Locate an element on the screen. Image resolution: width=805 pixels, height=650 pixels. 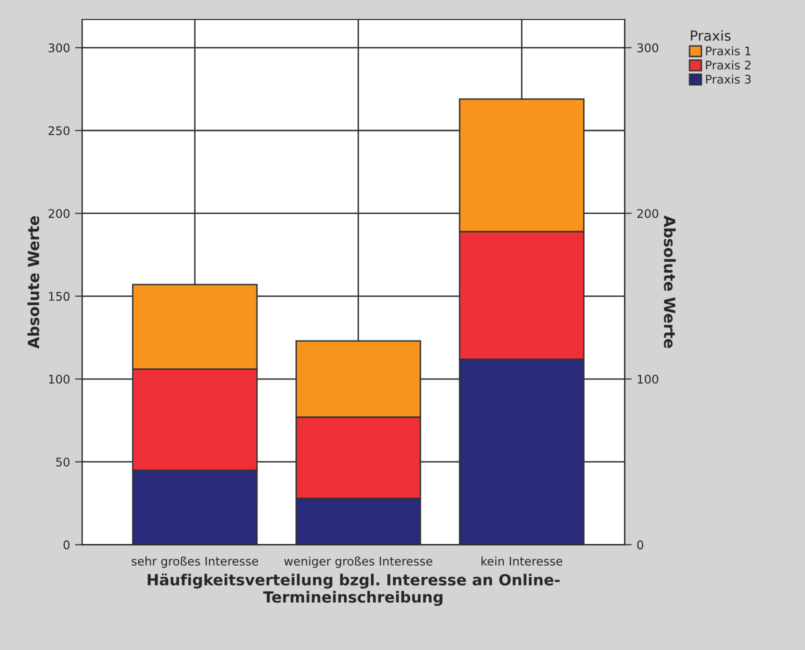
legend-title: Praxis is located at coordinates (710, 35).